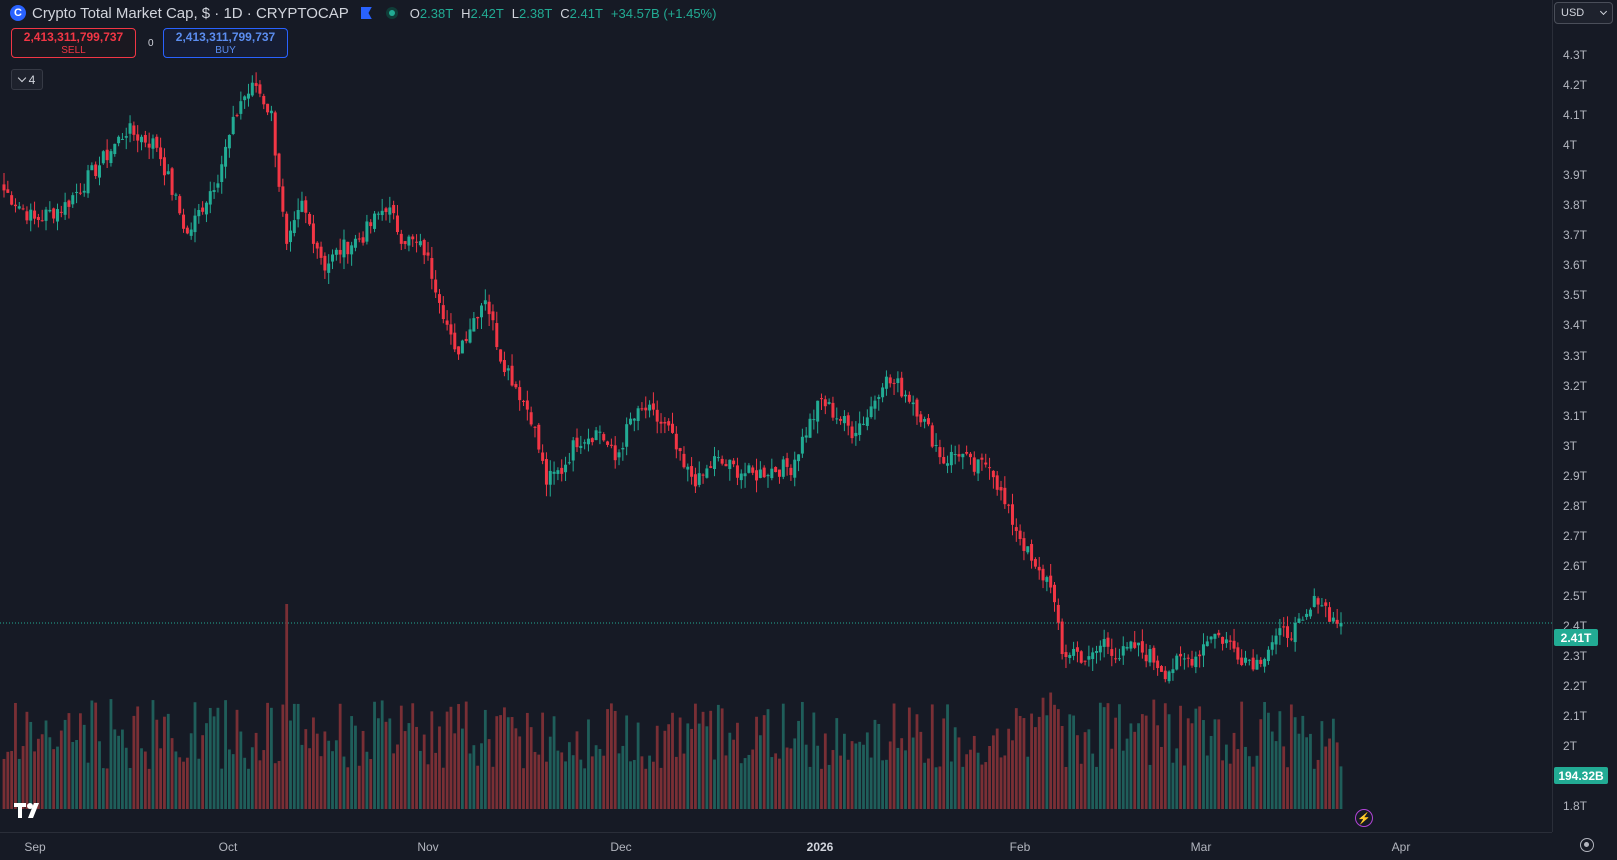 The image size is (1617, 860). I want to click on indicators-toggle: 4, so click(27, 79).